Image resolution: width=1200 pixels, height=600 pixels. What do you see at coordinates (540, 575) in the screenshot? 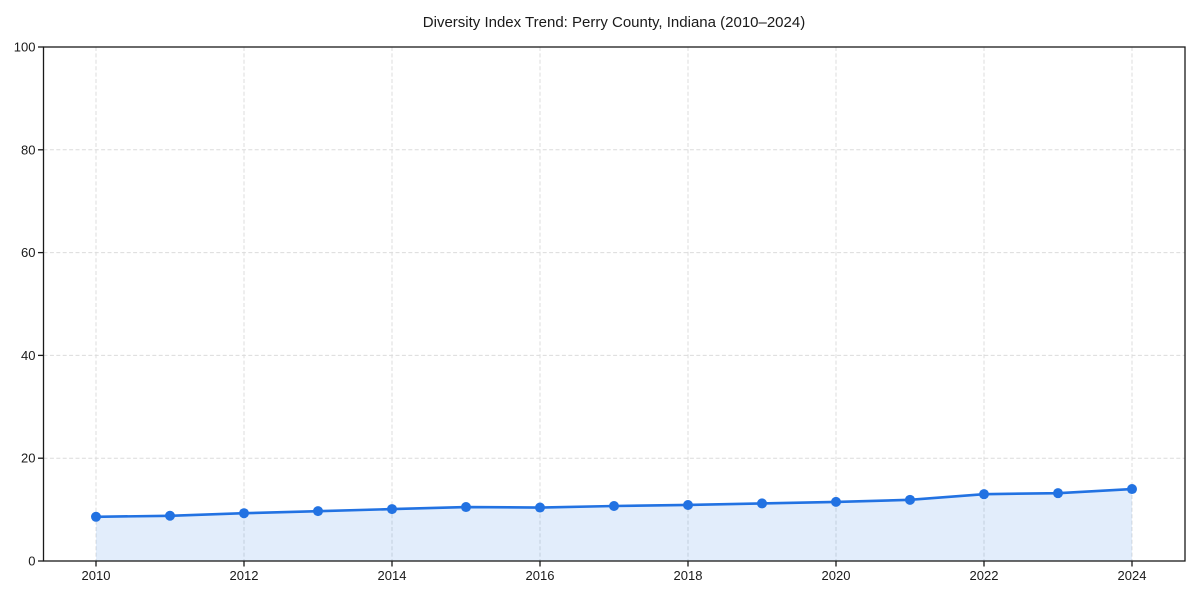
I see `x-tick-label: 2016` at bounding box center [540, 575].